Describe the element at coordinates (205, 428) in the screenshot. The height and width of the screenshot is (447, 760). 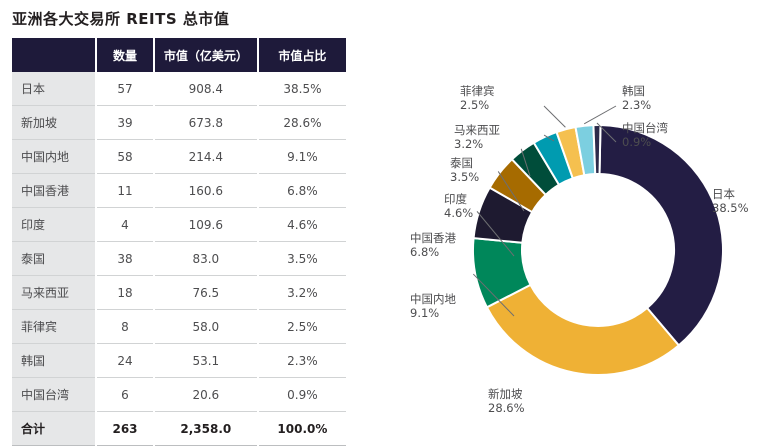
I see `cell-market-cap: 2,358.0` at that location.